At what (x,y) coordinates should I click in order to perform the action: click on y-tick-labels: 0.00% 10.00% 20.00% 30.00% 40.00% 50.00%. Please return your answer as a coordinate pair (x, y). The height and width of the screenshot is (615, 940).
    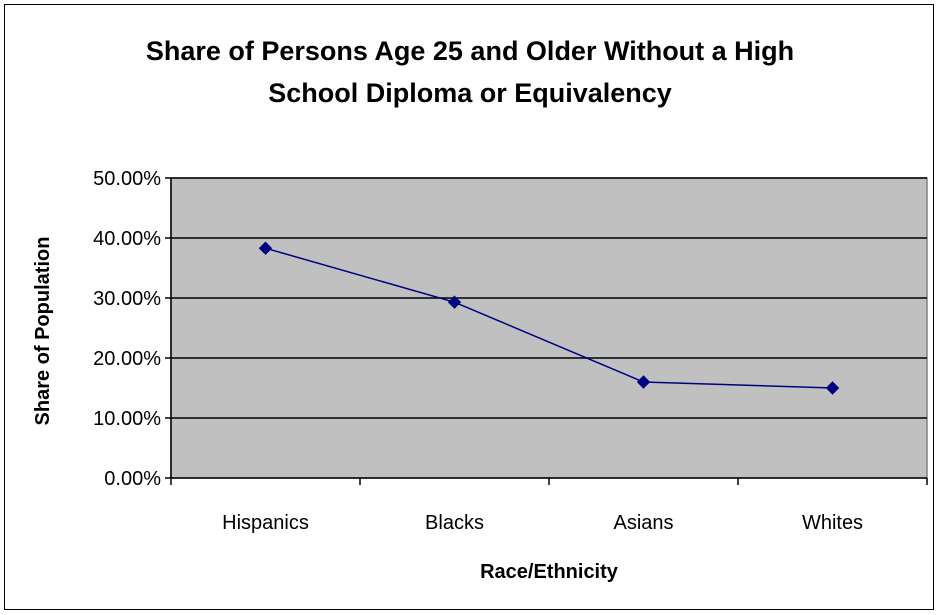
    Looking at the image, I should click on (127, 329).